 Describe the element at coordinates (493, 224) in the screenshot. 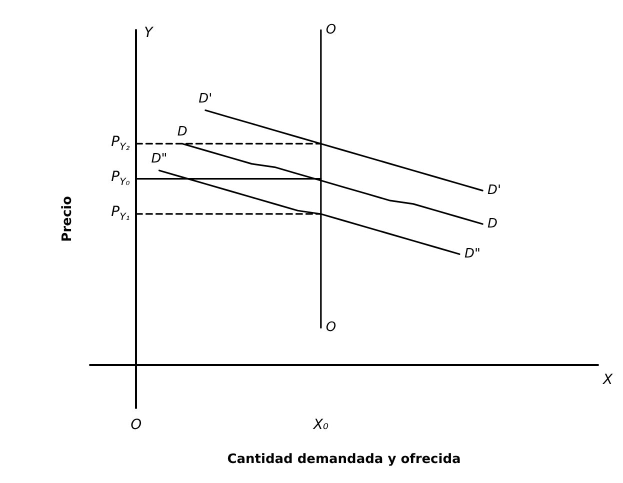

I see `series-label: D` at that location.